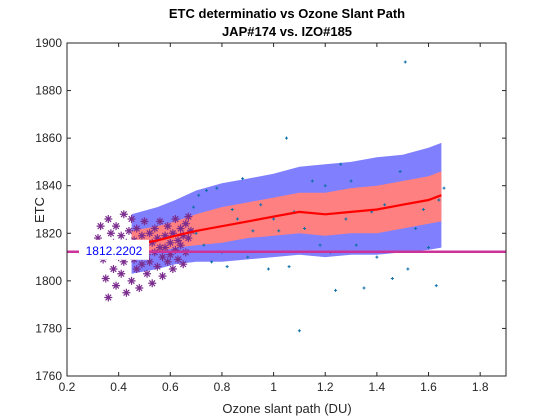  I want to click on y-tick-label: 1880, so click(48, 91).